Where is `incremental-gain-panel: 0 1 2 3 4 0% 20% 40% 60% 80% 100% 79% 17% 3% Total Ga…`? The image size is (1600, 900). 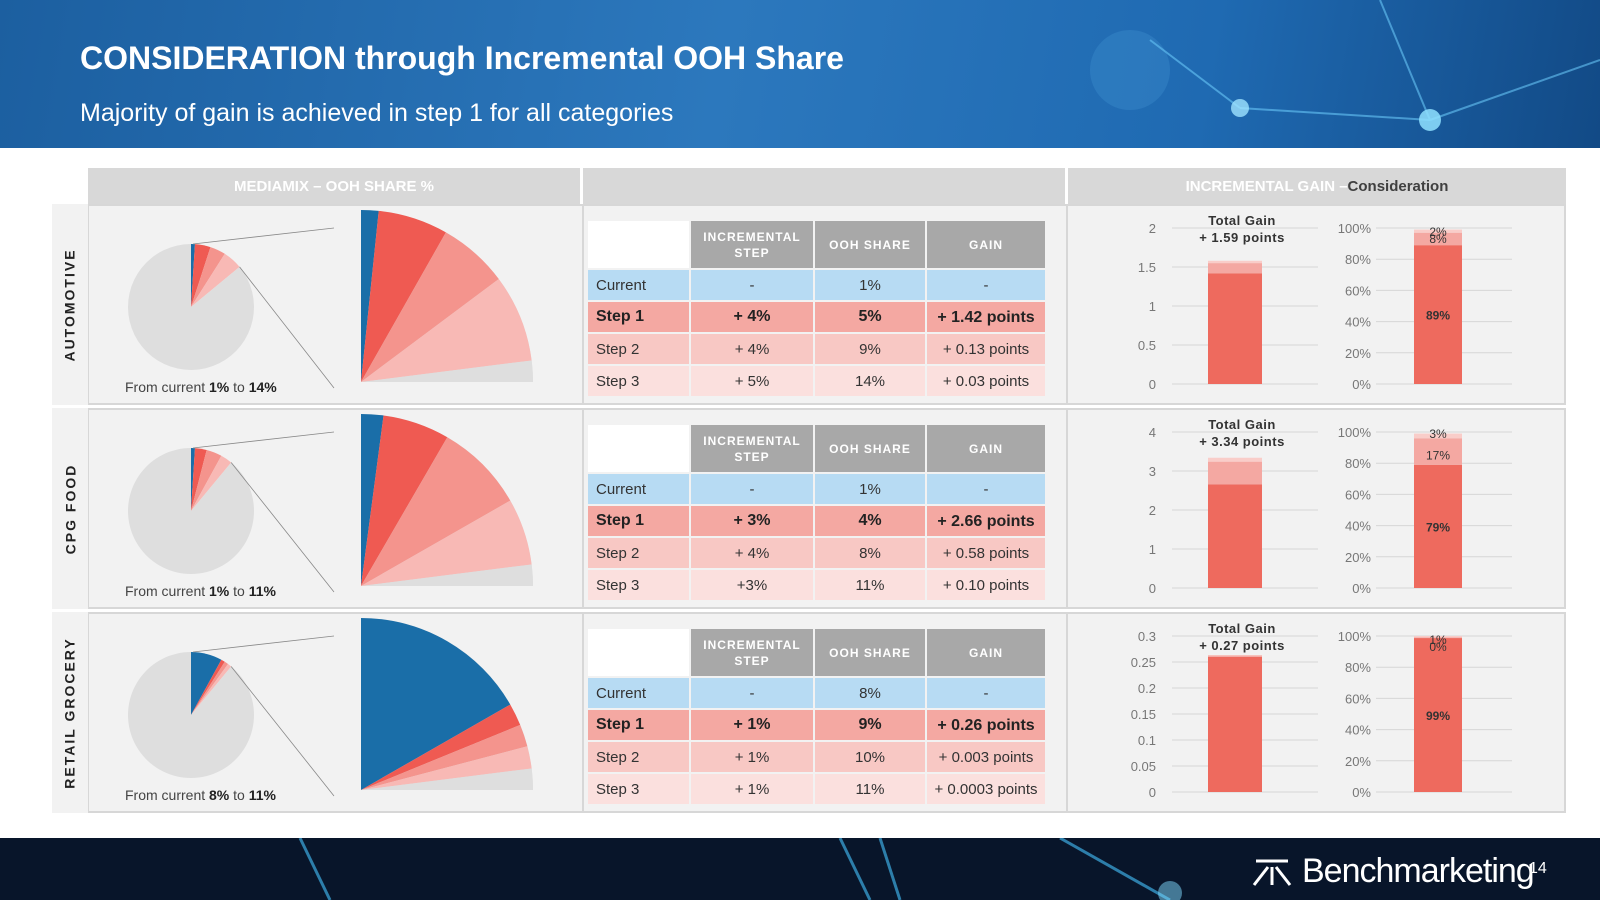 incremental-gain-panel: 0 1 2 3 4 0% 20% 40% 60% 80% 100% 79% 17% 3% Total Ga… is located at coordinates (1316, 508).